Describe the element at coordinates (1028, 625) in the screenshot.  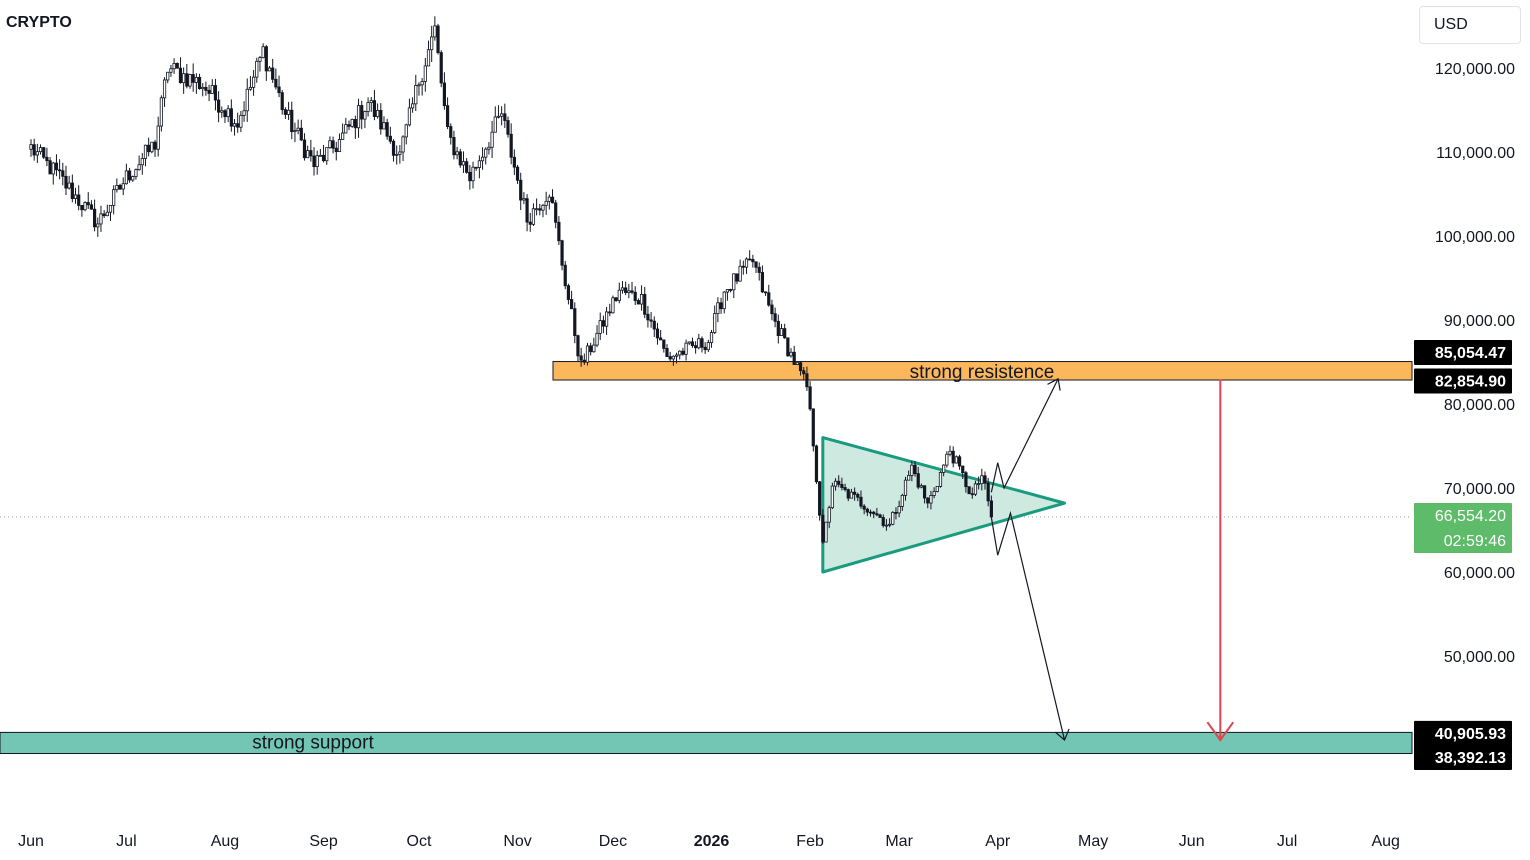
I see `breakdown-arrow` at that location.